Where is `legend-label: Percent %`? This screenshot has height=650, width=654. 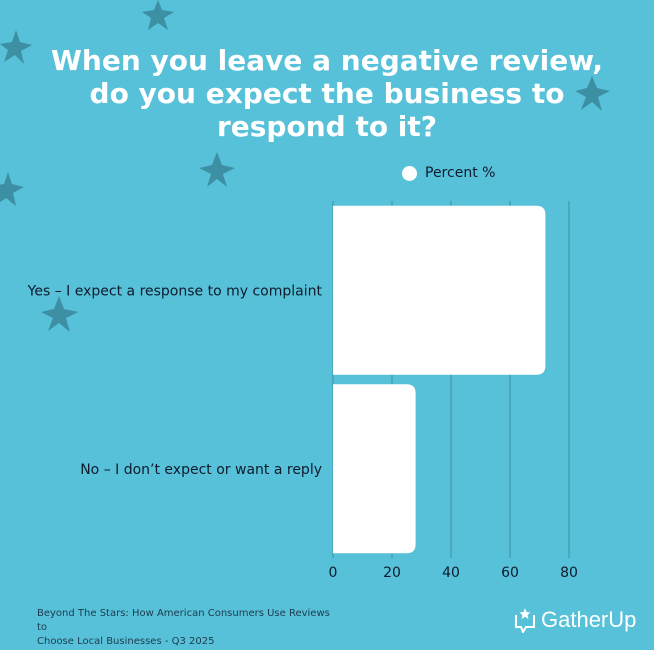
legend-label: Percent % is located at coordinates (460, 173).